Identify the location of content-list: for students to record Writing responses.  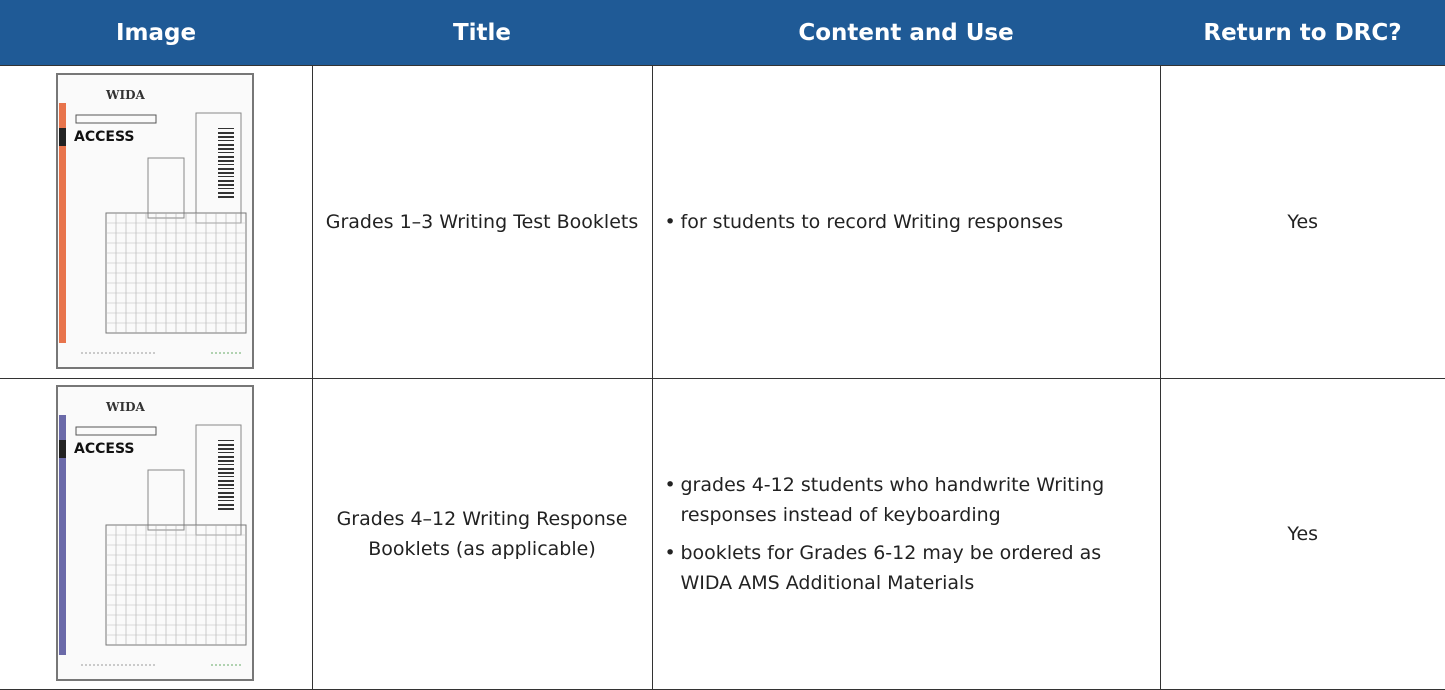
(906, 222).